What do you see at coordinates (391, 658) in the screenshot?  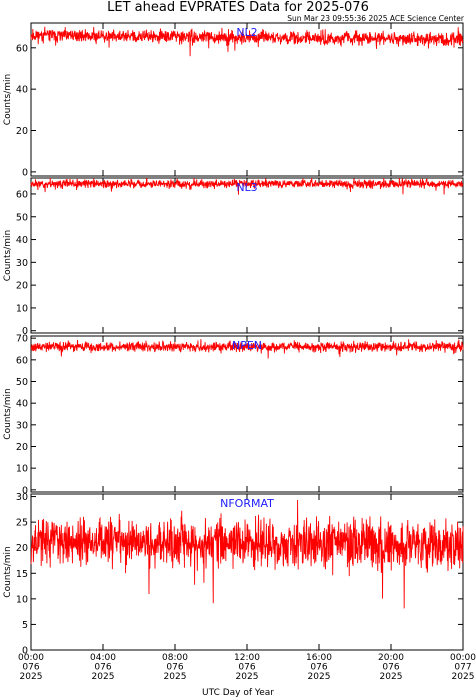 I see `x-tick-label: 20:00` at bounding box center [391, 658].